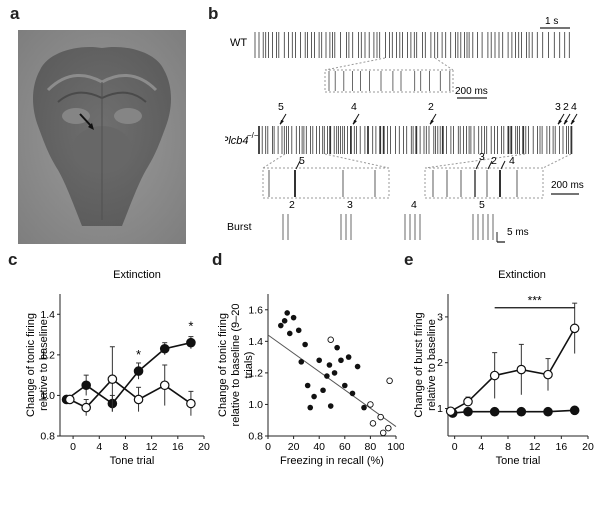 The height and width of the screenshot is (506, 599). Describe the element at coordinates (255, 310) in the screenshot. I see `y-tick-label: 1.6` at that location.